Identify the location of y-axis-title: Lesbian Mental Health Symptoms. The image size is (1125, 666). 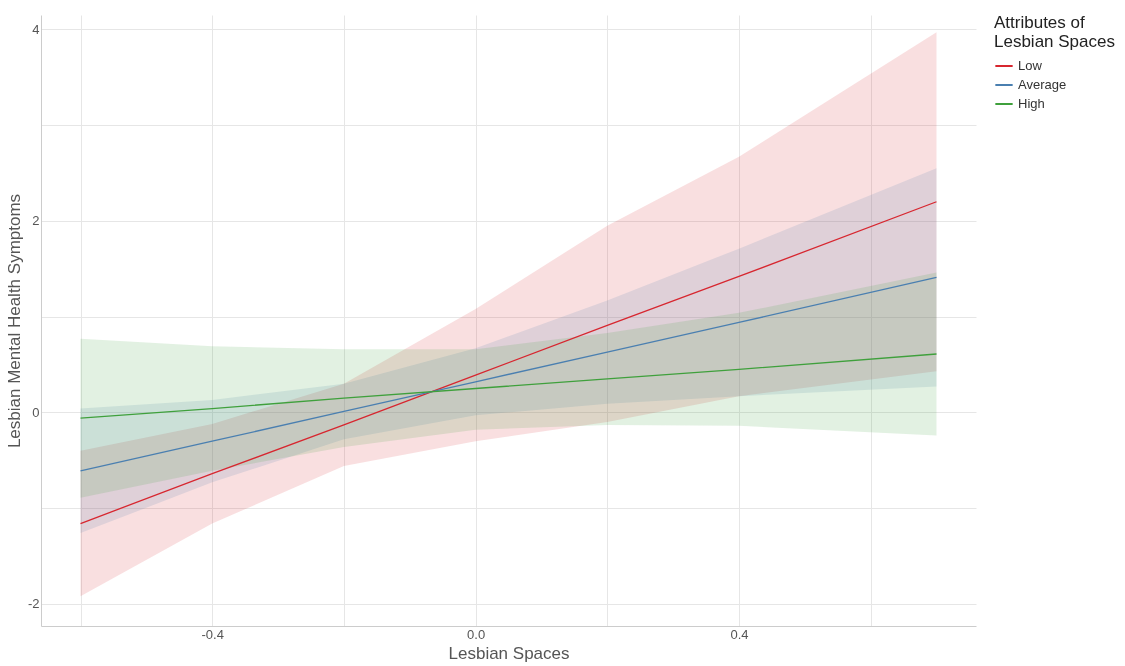
(14, 321).